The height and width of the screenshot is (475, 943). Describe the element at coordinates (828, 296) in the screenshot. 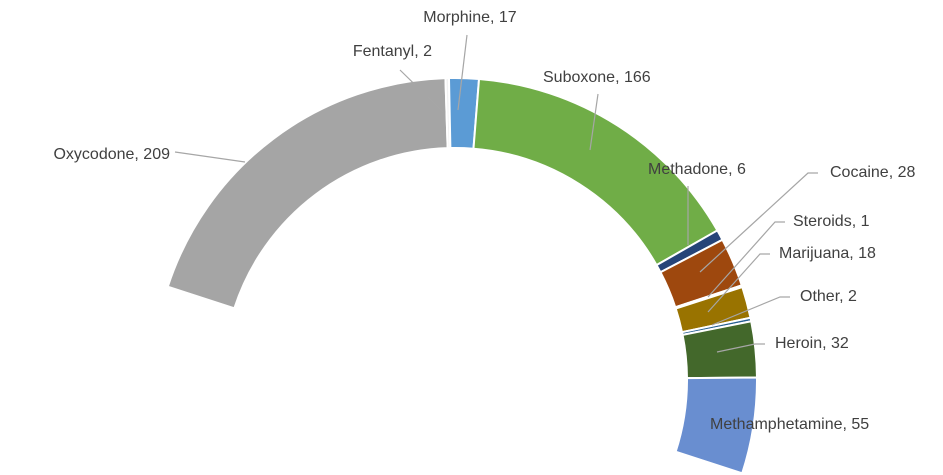

I see `data-label: Other, 2` at that location.